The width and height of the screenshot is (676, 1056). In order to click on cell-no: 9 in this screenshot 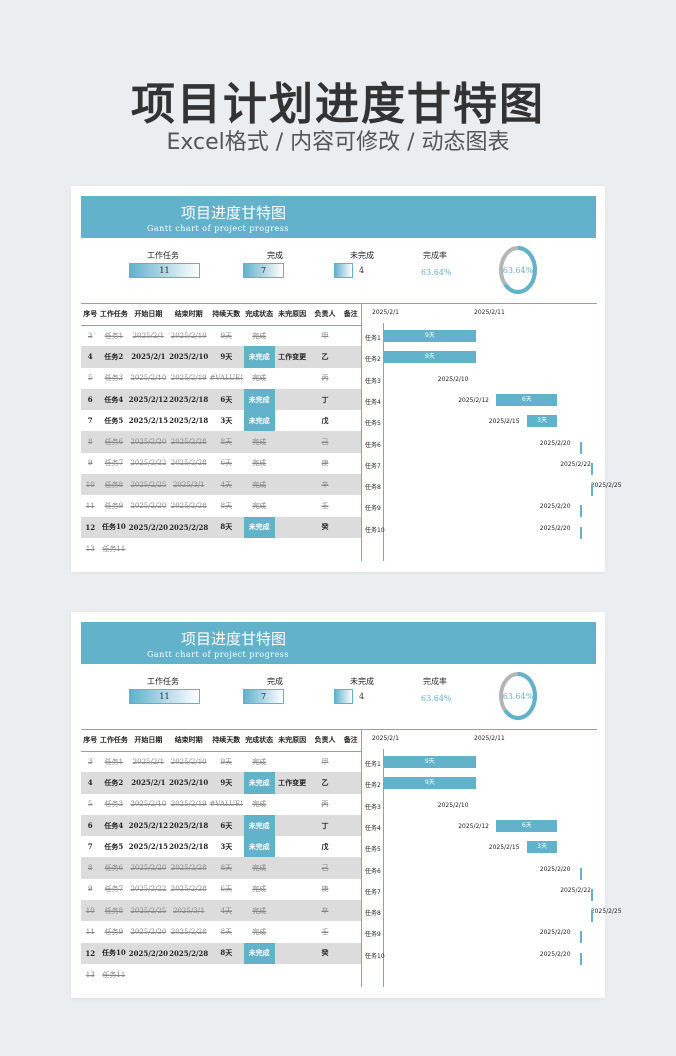, I will do `click(90, 463)`.